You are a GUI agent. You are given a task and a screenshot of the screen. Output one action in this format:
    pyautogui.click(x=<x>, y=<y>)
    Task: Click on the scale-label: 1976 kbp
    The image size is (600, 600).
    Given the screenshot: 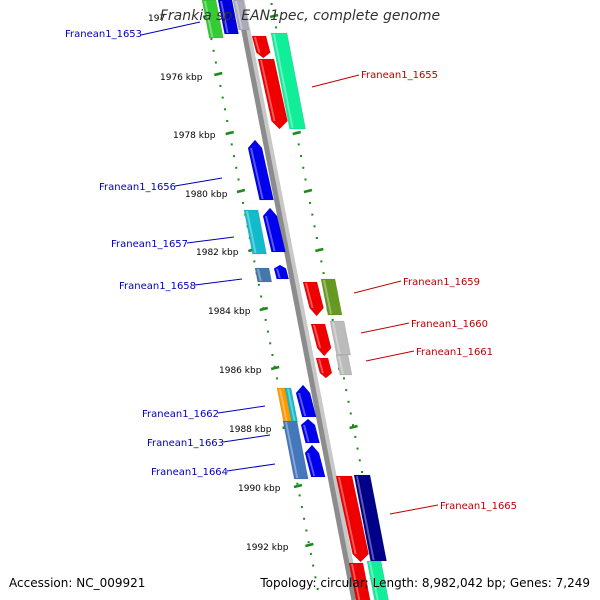 What is the action you would take?
    pyautogui.click(x=181, y=78)
    